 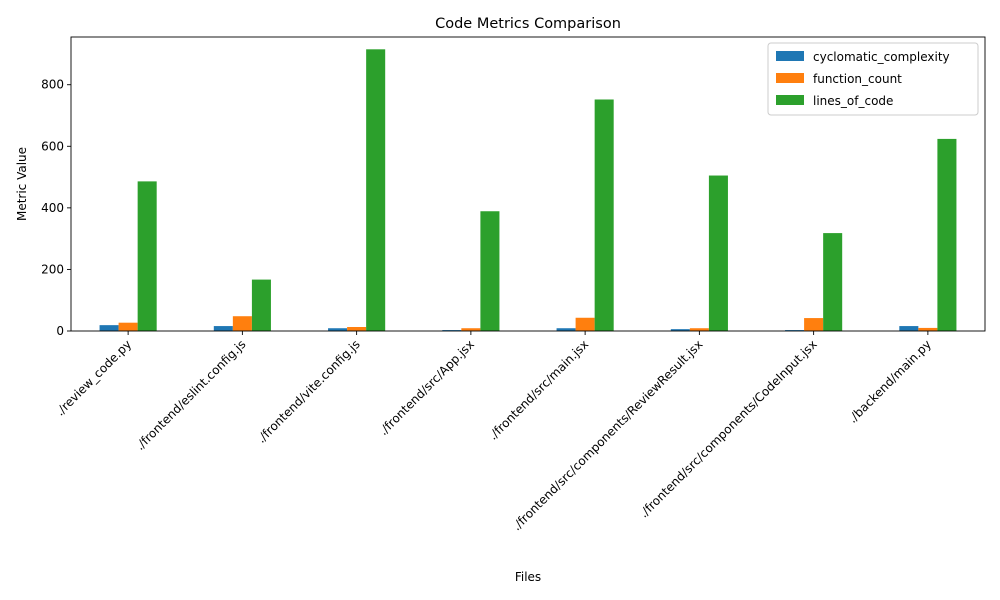 I want to click on y-tick-label: 0, so click(x=60, y=331).